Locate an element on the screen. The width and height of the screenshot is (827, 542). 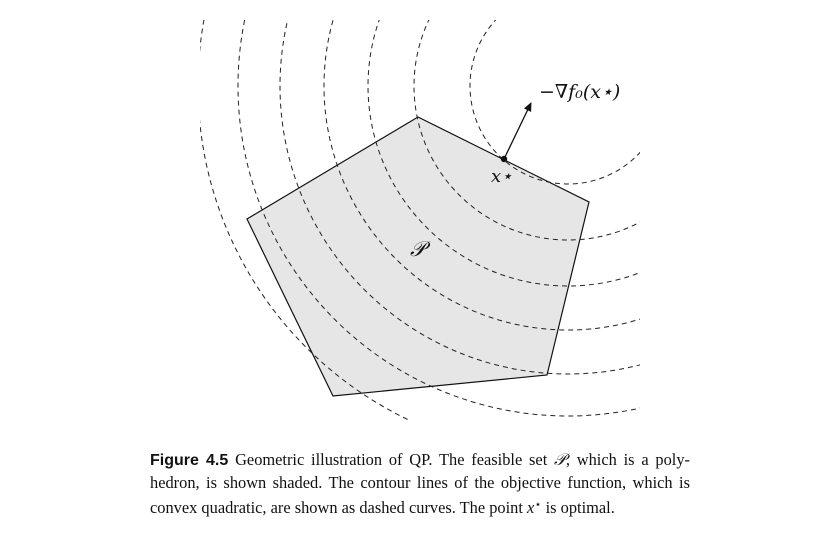
contour-line is located at coordinates (554, 102).